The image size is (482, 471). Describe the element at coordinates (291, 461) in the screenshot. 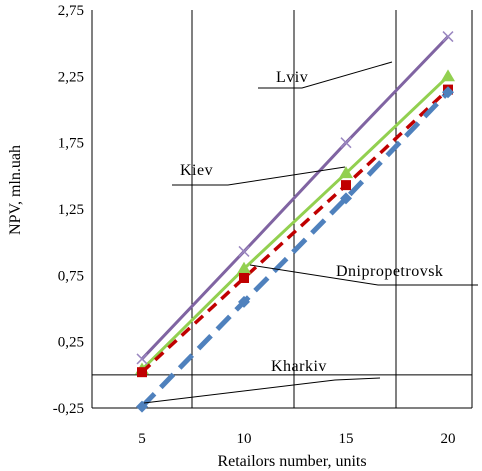

I see `x-axis-title: Retailors number, units` at that location.